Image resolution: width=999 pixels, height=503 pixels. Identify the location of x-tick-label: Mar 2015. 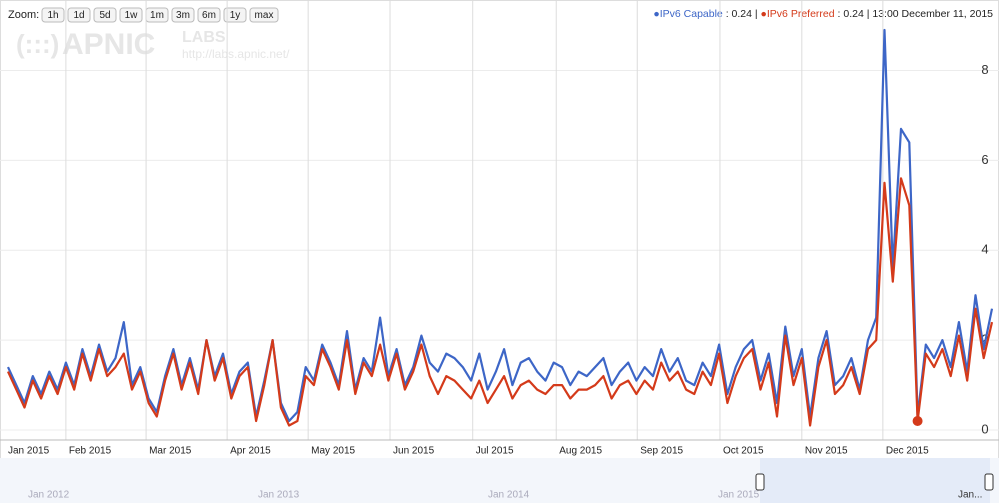
(170, 451).